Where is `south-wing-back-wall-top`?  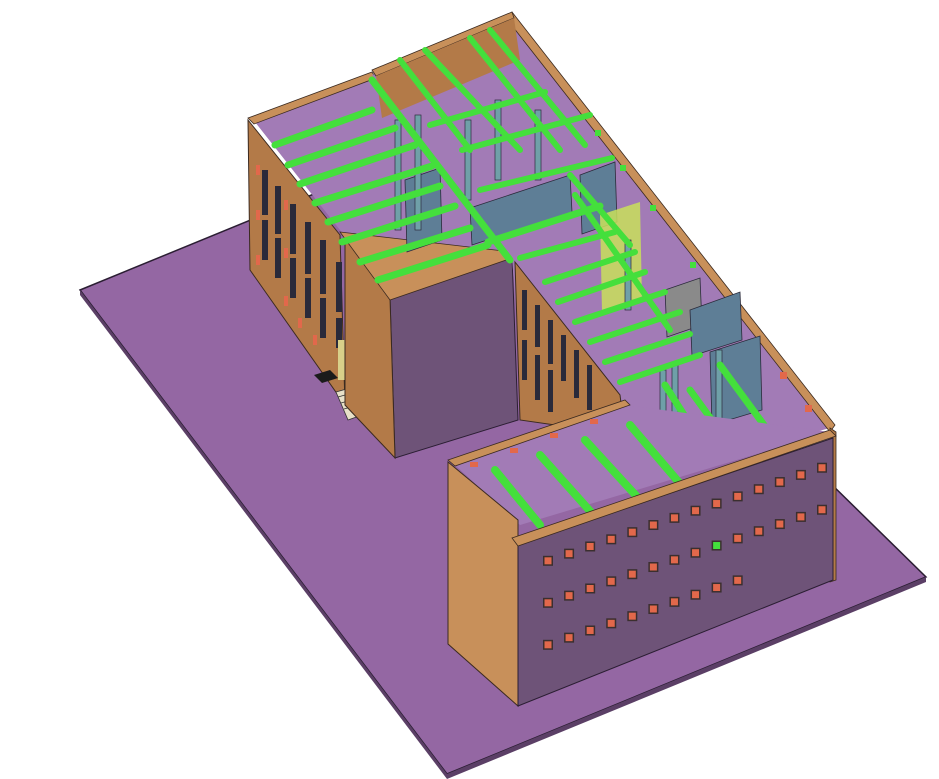
south-wing-back-wall-top is located at coordinates (539, 433).